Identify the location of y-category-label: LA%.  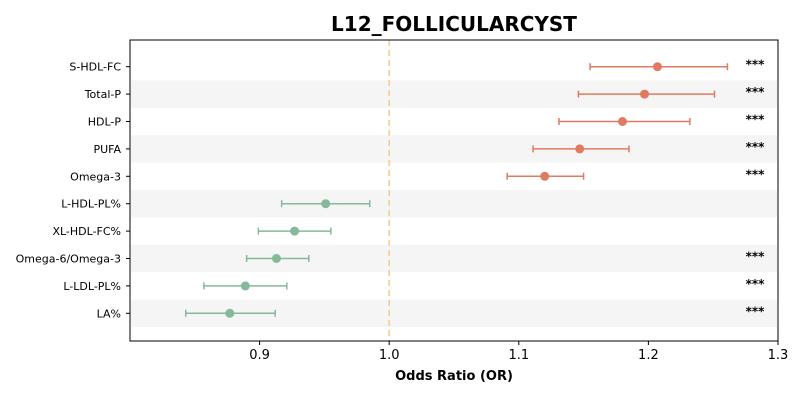
(109, 313).